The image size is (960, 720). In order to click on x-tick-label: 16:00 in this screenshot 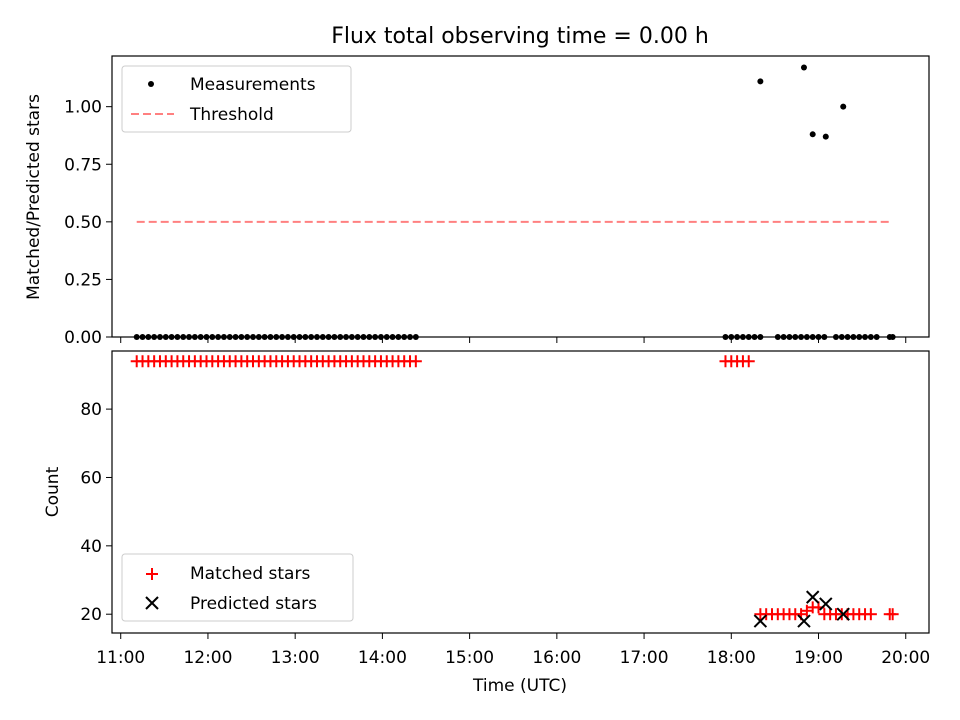, I will do `click(556, 658)`.